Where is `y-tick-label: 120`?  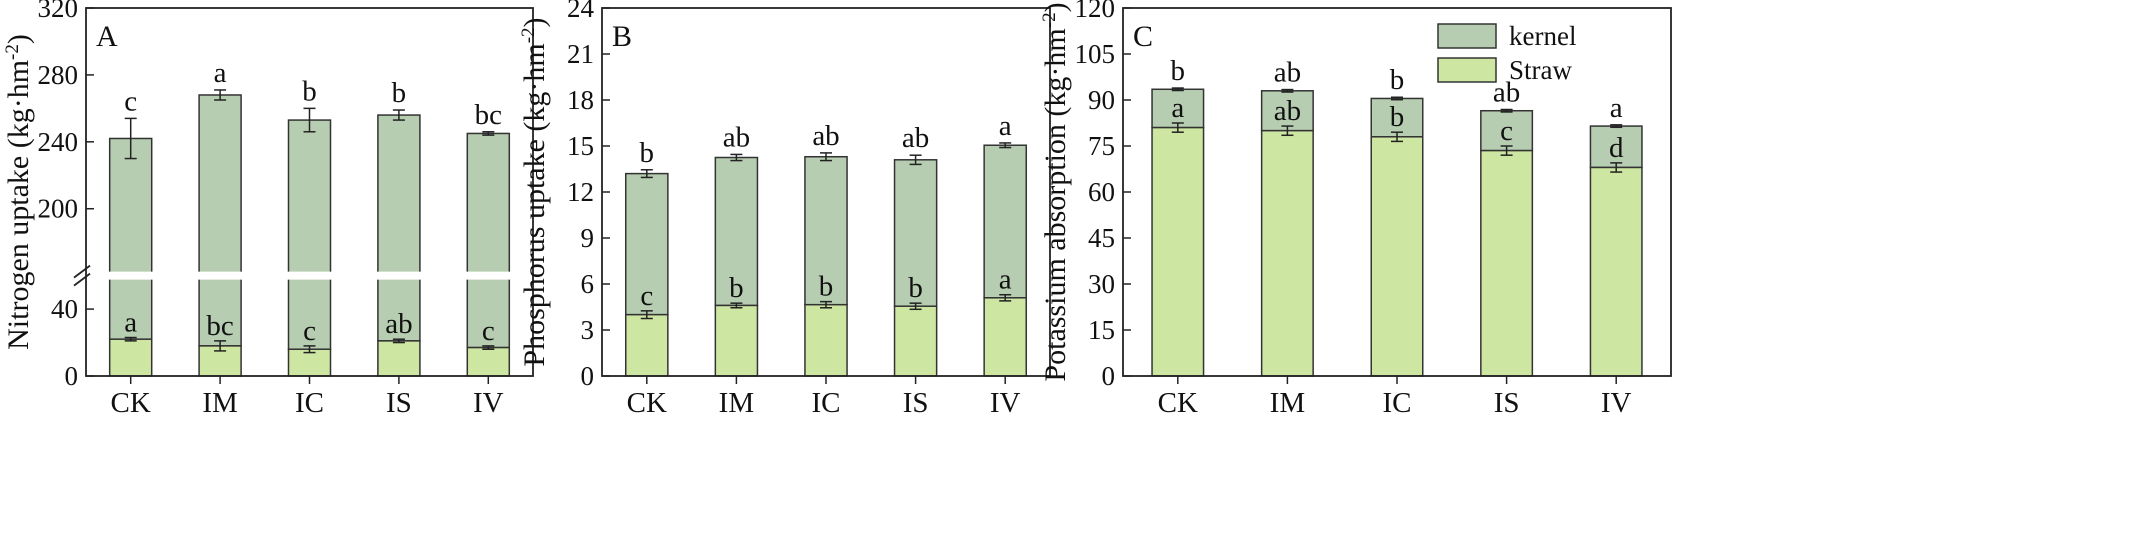 y-tick-label: 120 is located at coordinates (1095, 11).